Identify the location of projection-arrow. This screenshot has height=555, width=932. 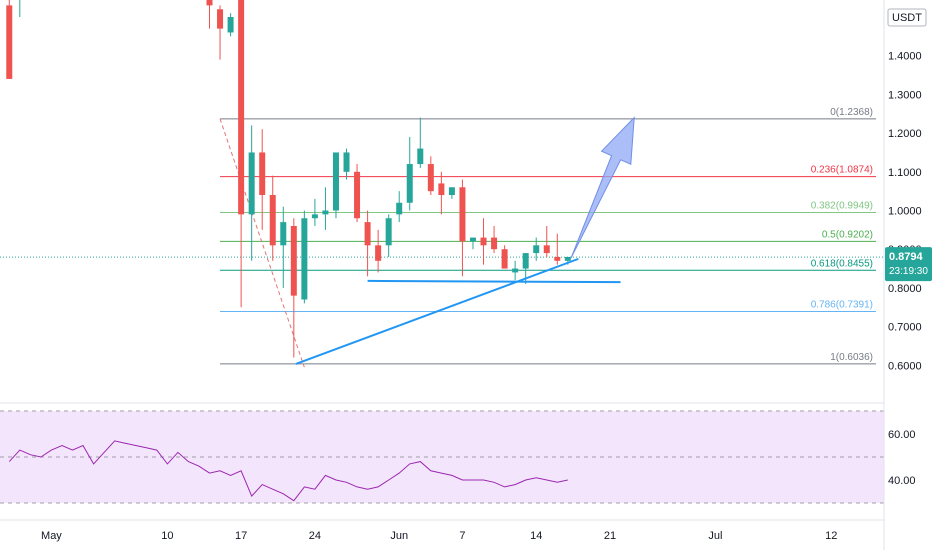
(602, 187).